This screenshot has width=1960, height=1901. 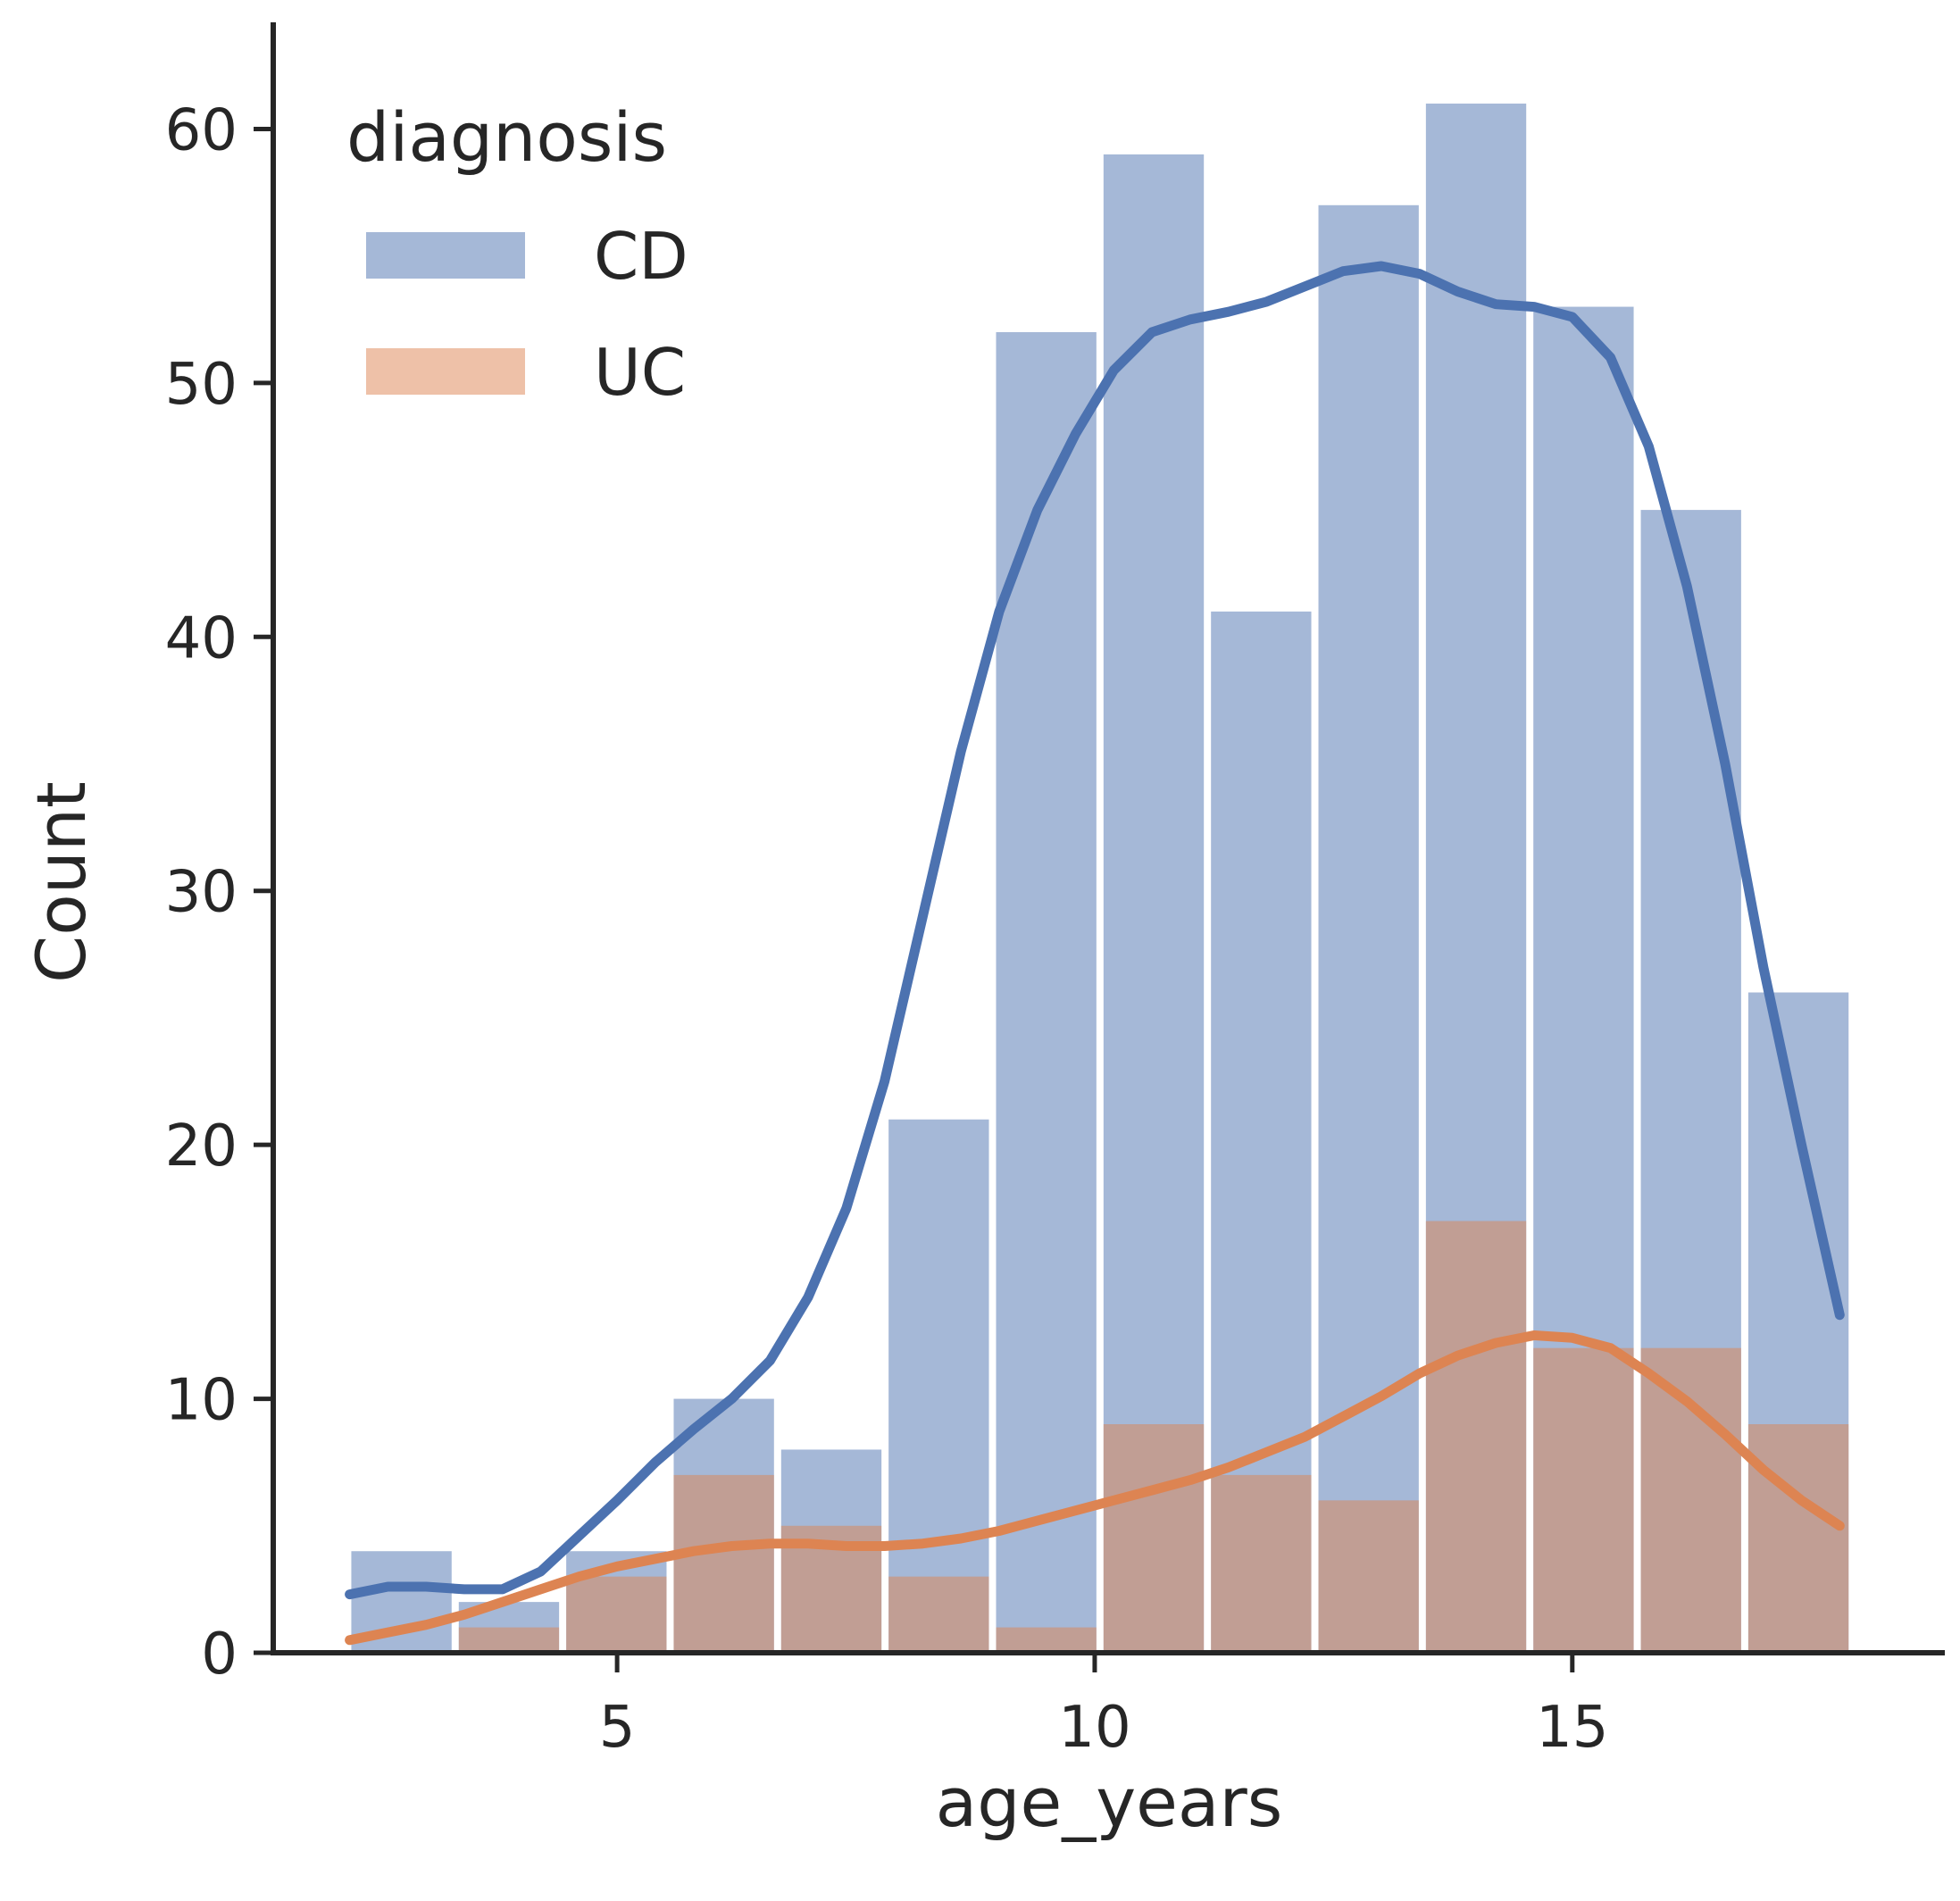 I want to click on x-axis-label: age_years, so click(x=1109, y=1802).